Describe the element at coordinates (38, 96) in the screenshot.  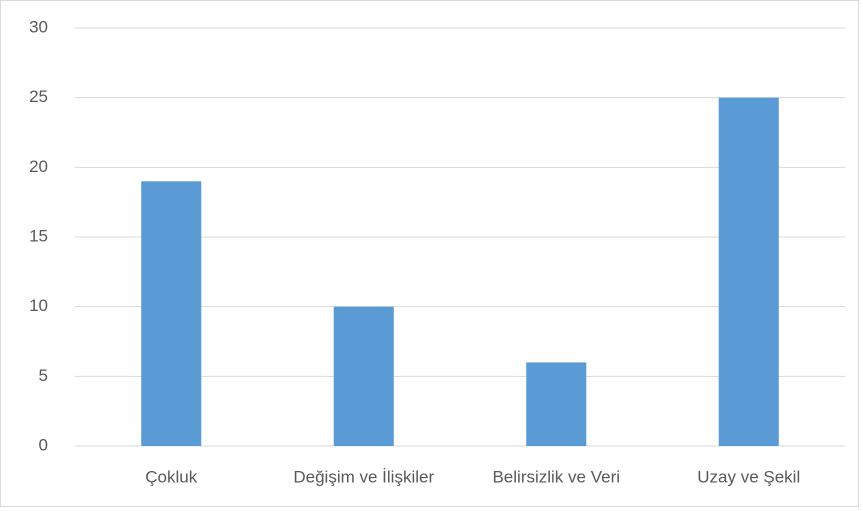
I see `y-tick-label: 25` at that location.